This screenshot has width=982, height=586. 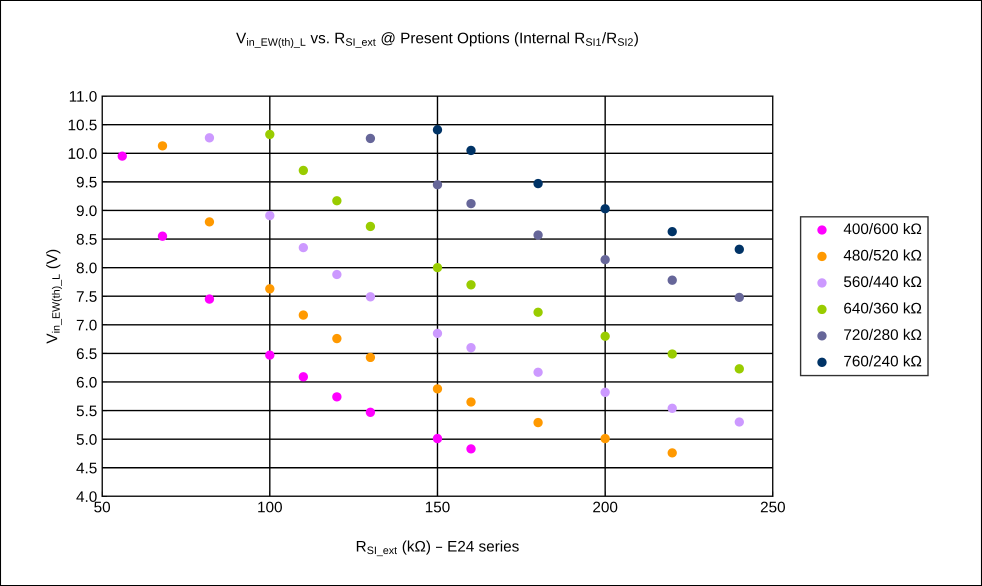 What do you see at coordinates (883, 360) in the screenshot?
I see `legend-label: 760/240 kΩ` at bounding box center [883, 360].